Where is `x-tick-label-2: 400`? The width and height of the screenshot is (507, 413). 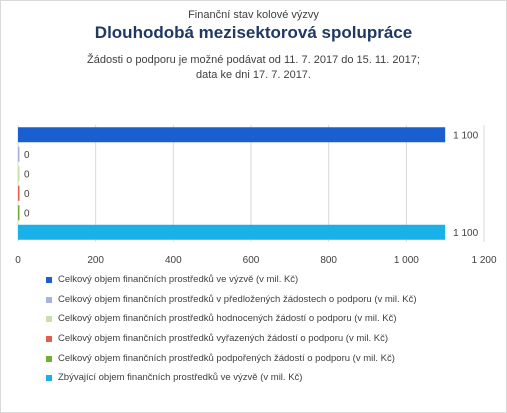
x-tick-label-2: 400 is located at coordinates (173, 260).